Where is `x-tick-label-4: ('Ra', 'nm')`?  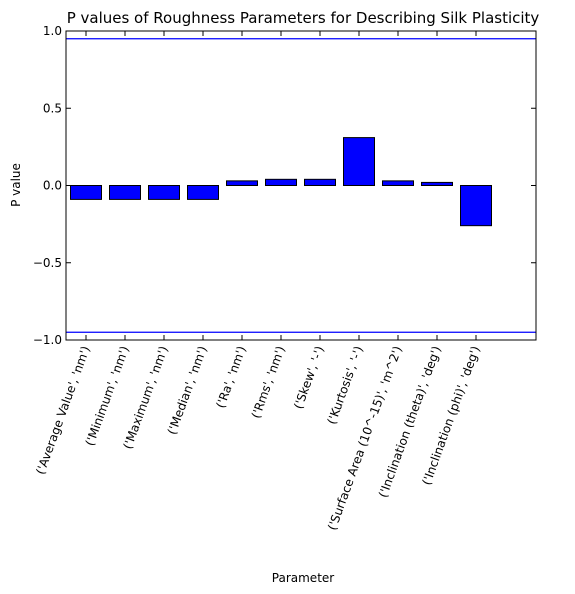 x-tick-label-4: ('Ra', 'nm') is located at coordinates (230, 377).